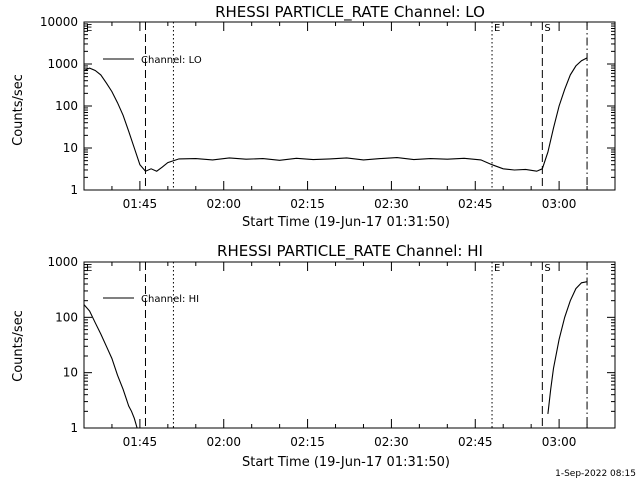 This screenshot has height=480, width=640. I want to click on legend-hi: Channel: HI, so click(151, 299).